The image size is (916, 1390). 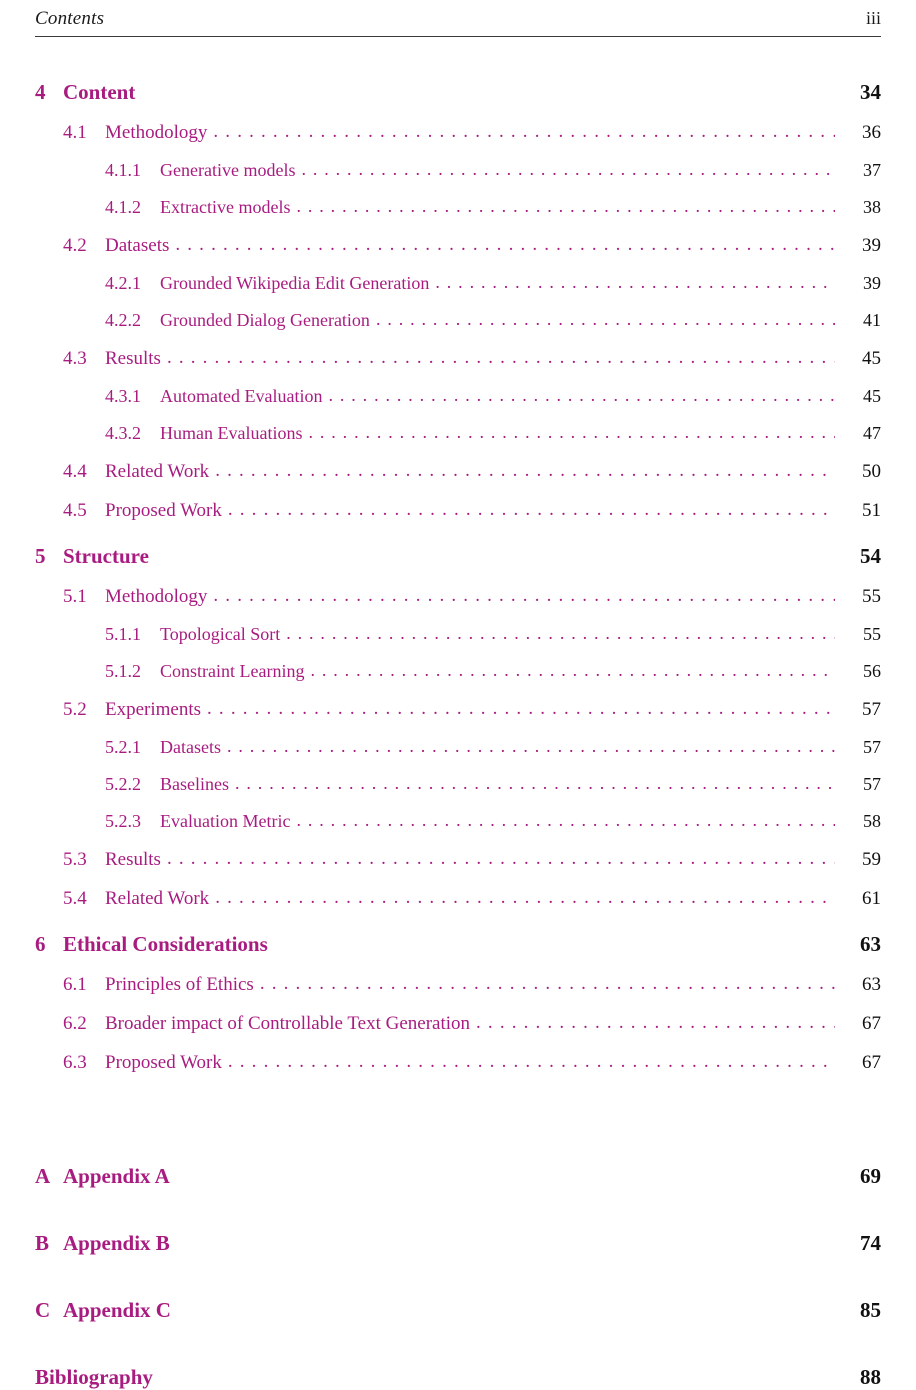 What do you see at coordinates (220, 634) in the screenshot?
I see `toc-entry-title: Topological Sort` at bounding box center [220, 634].